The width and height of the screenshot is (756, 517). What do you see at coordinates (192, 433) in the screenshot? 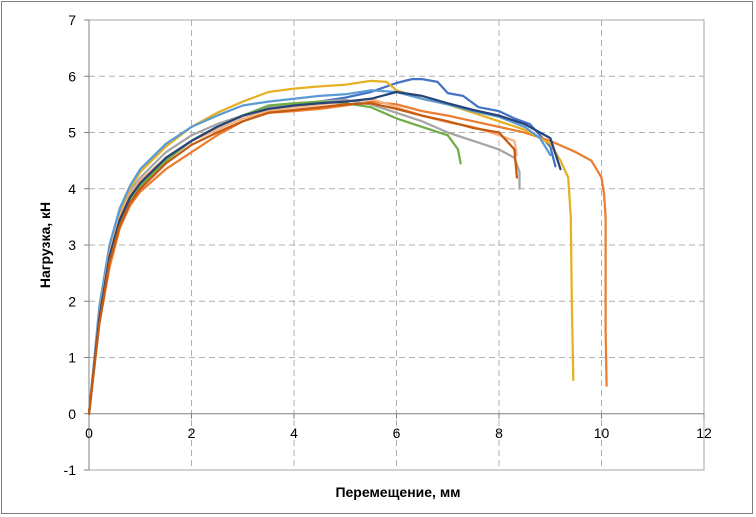
I see `x-tick-label: 2` at bounding box center [192, 433].